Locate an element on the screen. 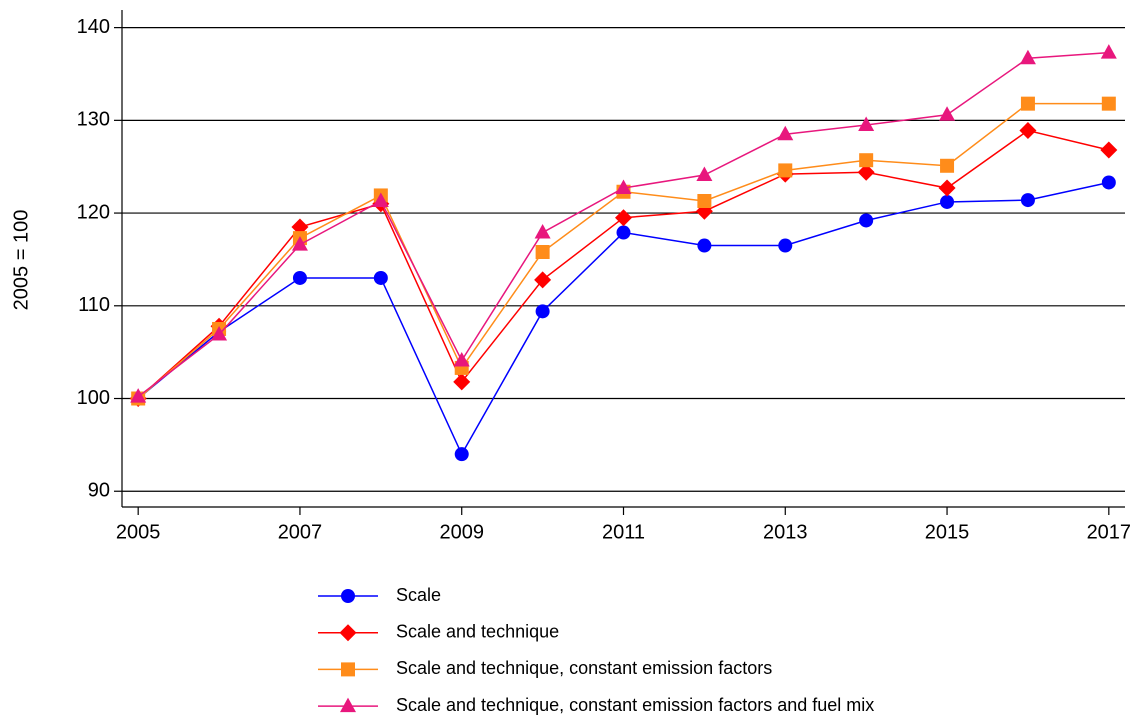  x-tick-label: 2013 is located at coordinates (785, 532).